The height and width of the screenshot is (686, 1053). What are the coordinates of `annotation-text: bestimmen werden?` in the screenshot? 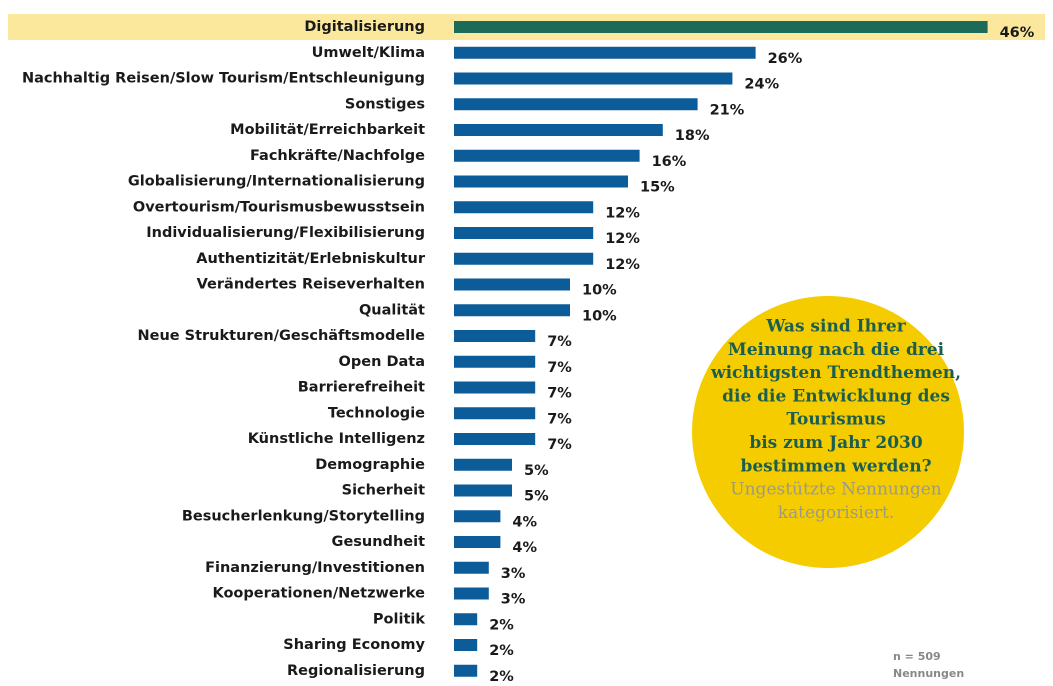 It's located at (835, 466).